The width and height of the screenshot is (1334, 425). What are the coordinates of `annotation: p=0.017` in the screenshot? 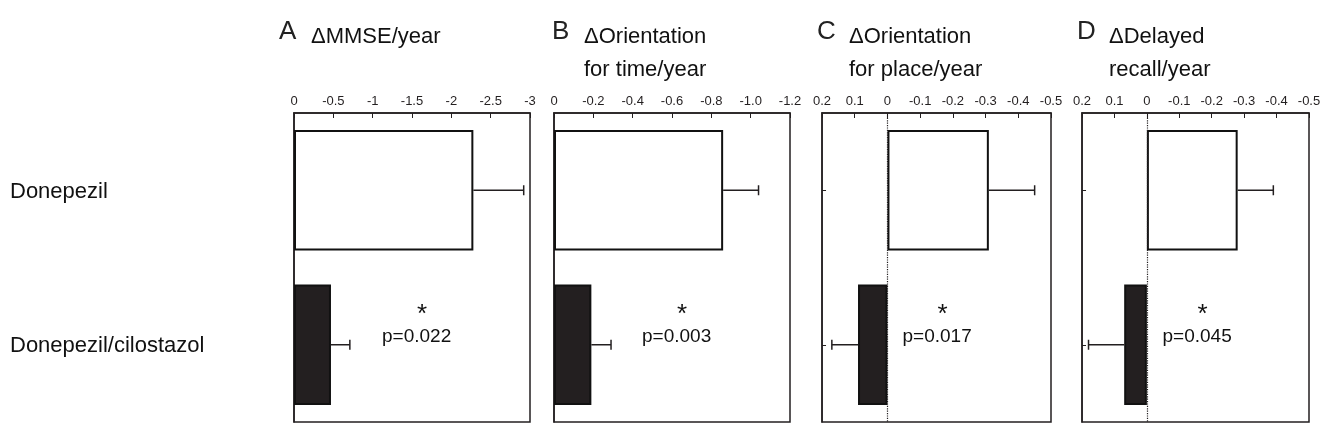 It's located at (937, 335).